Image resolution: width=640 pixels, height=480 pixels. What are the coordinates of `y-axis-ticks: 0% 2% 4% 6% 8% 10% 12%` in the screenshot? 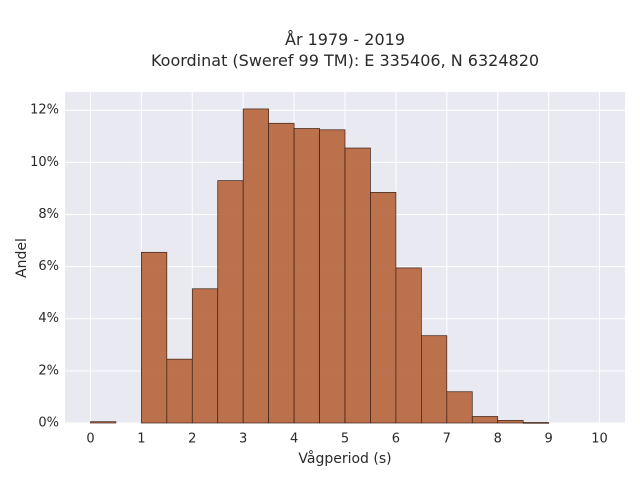 It's located at (44, 267).